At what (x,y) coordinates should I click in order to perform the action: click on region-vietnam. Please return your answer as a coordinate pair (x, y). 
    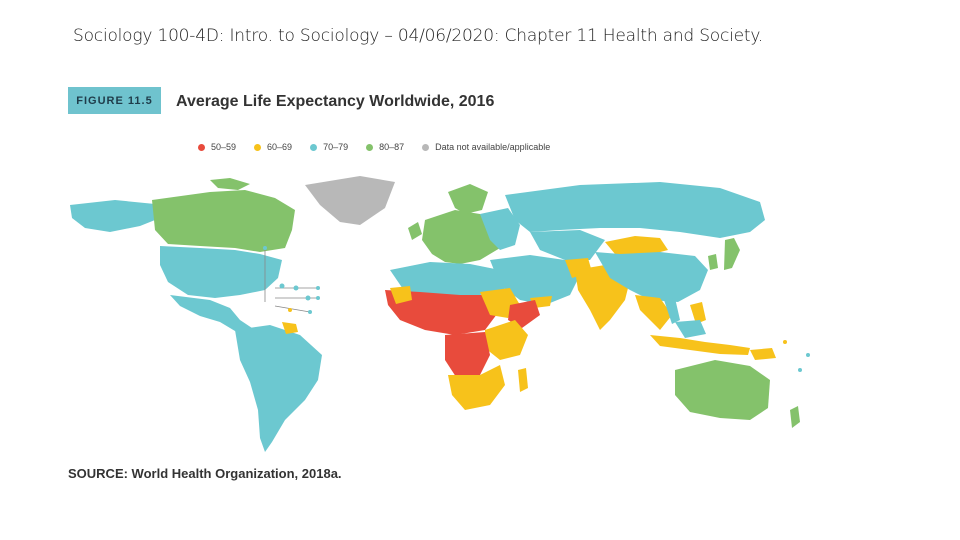
    Looking at the image, I should click on (672, 311).